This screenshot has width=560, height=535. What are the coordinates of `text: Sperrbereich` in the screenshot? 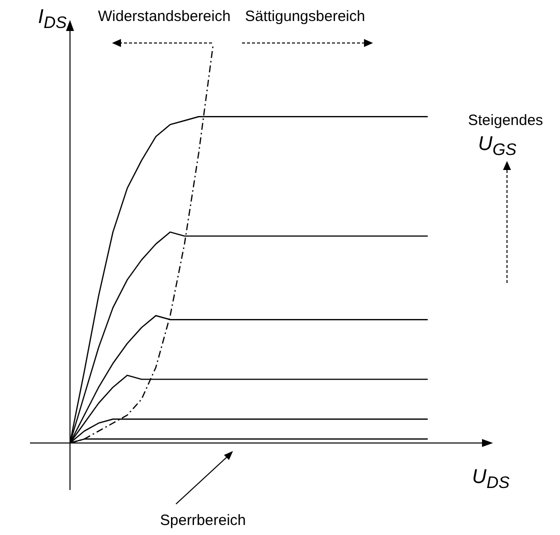 It's located at (203, 520).